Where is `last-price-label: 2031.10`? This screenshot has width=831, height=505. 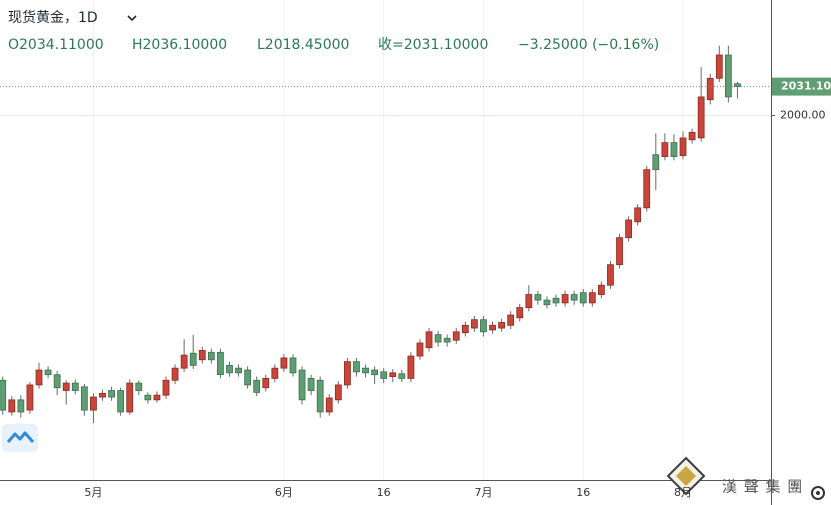
last-price-label: 2031.10 is located at coordinates (806, 86).